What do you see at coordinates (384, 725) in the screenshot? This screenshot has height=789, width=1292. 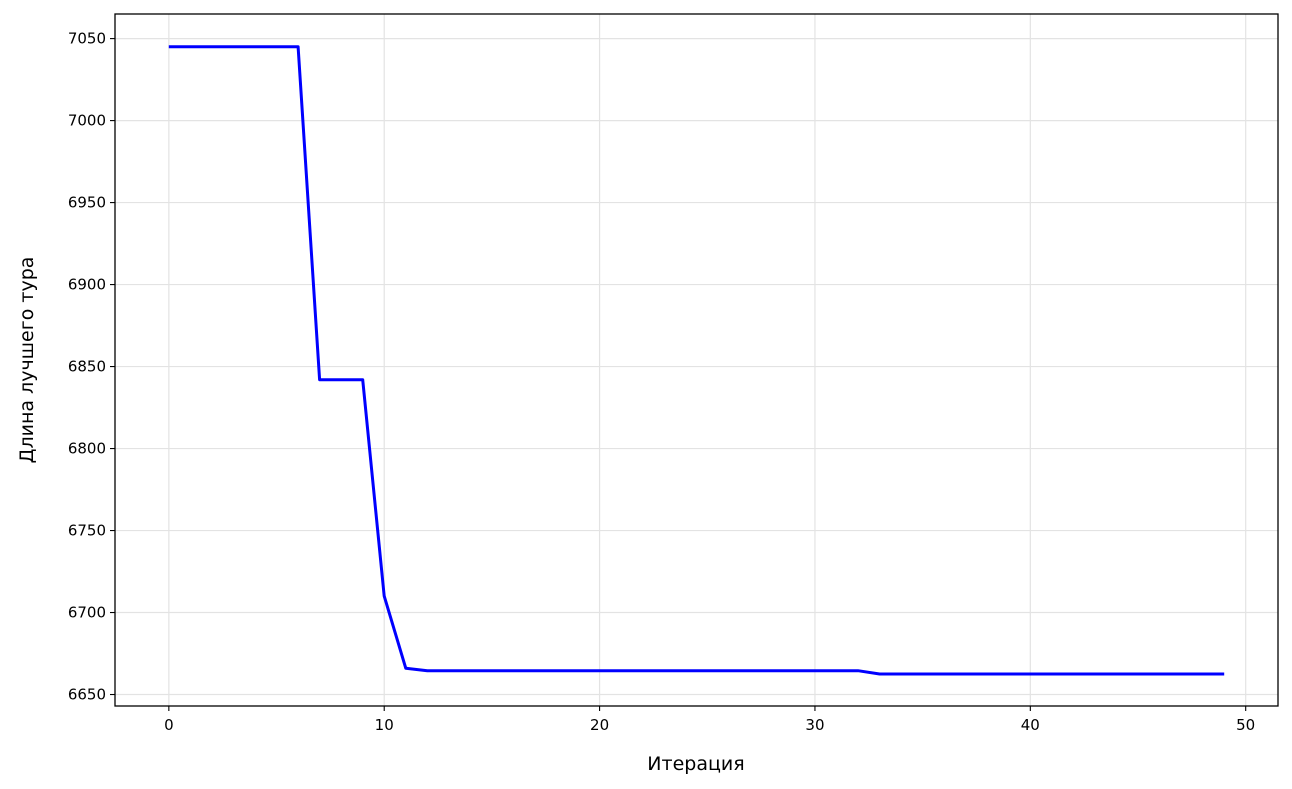 I see `x-tick-label: 10` at bounding box center [384, 725].